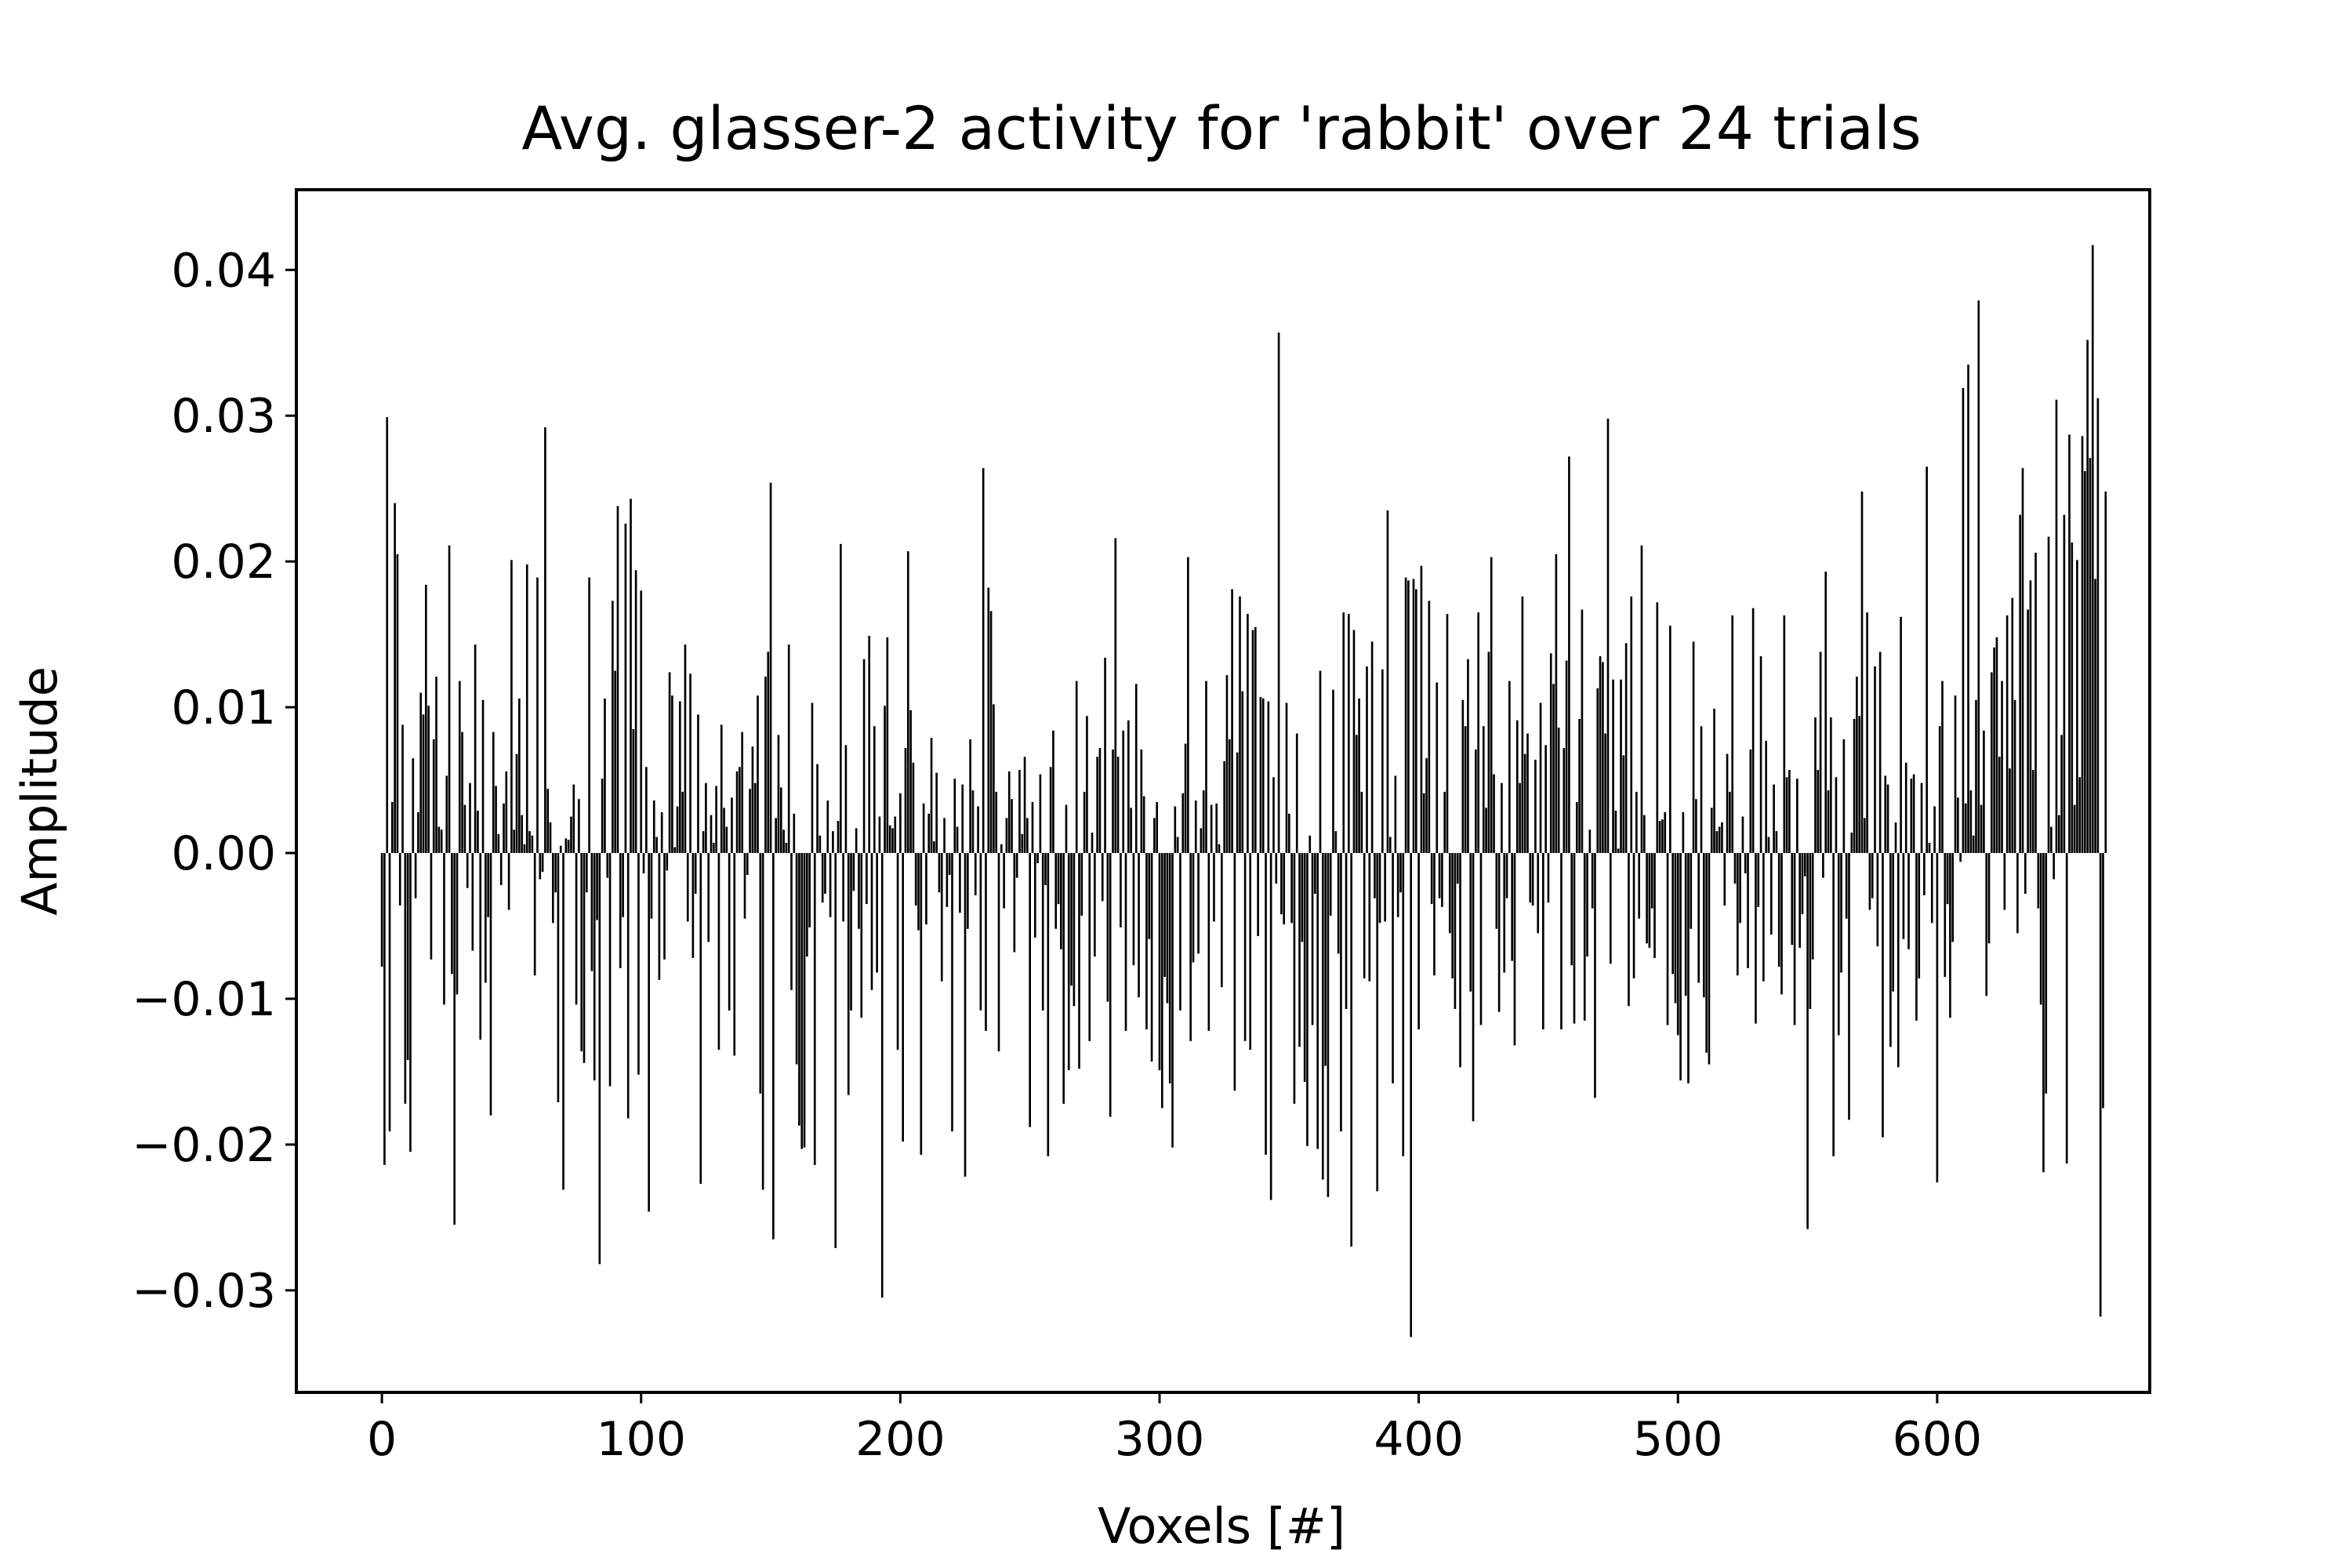 This screenshot has height=1568, width=2352. Describe the element at coordinates (223, 708) in the screenshot. I see `y-tick-label: 0.01` at that location.